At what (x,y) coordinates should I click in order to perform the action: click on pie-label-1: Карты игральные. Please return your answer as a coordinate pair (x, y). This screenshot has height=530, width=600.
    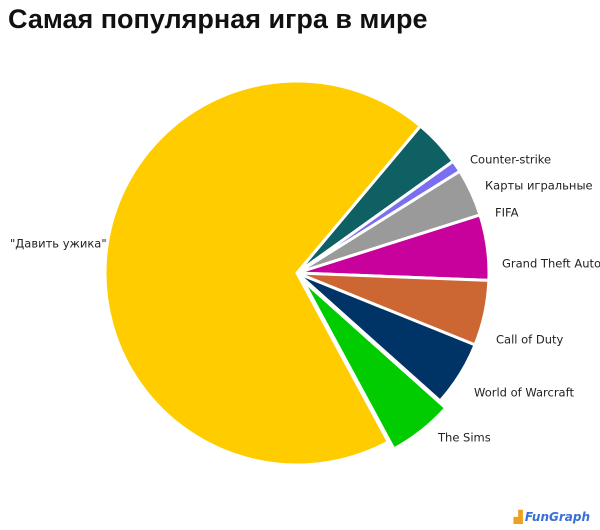
    Looking at the image, I should click on (539, 186).